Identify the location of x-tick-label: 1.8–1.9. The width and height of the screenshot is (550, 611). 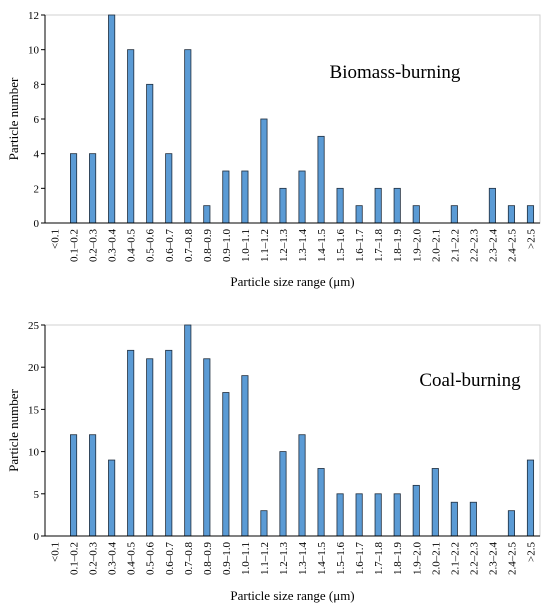
(398, 246).